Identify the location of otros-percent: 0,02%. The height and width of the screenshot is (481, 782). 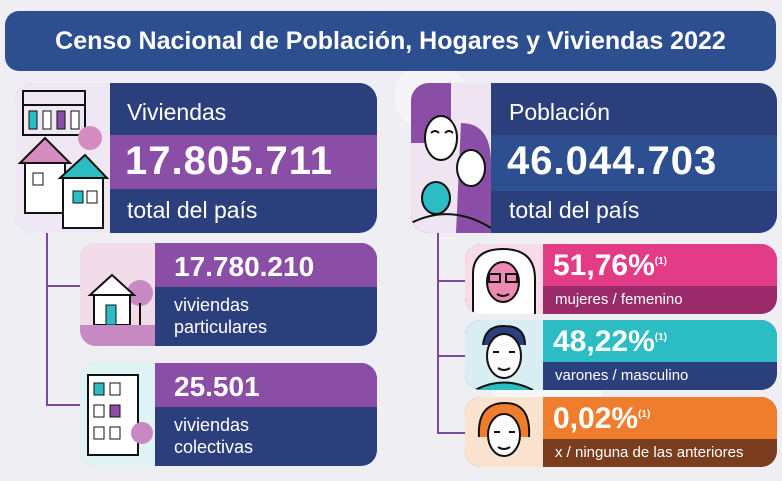
(596, 418).